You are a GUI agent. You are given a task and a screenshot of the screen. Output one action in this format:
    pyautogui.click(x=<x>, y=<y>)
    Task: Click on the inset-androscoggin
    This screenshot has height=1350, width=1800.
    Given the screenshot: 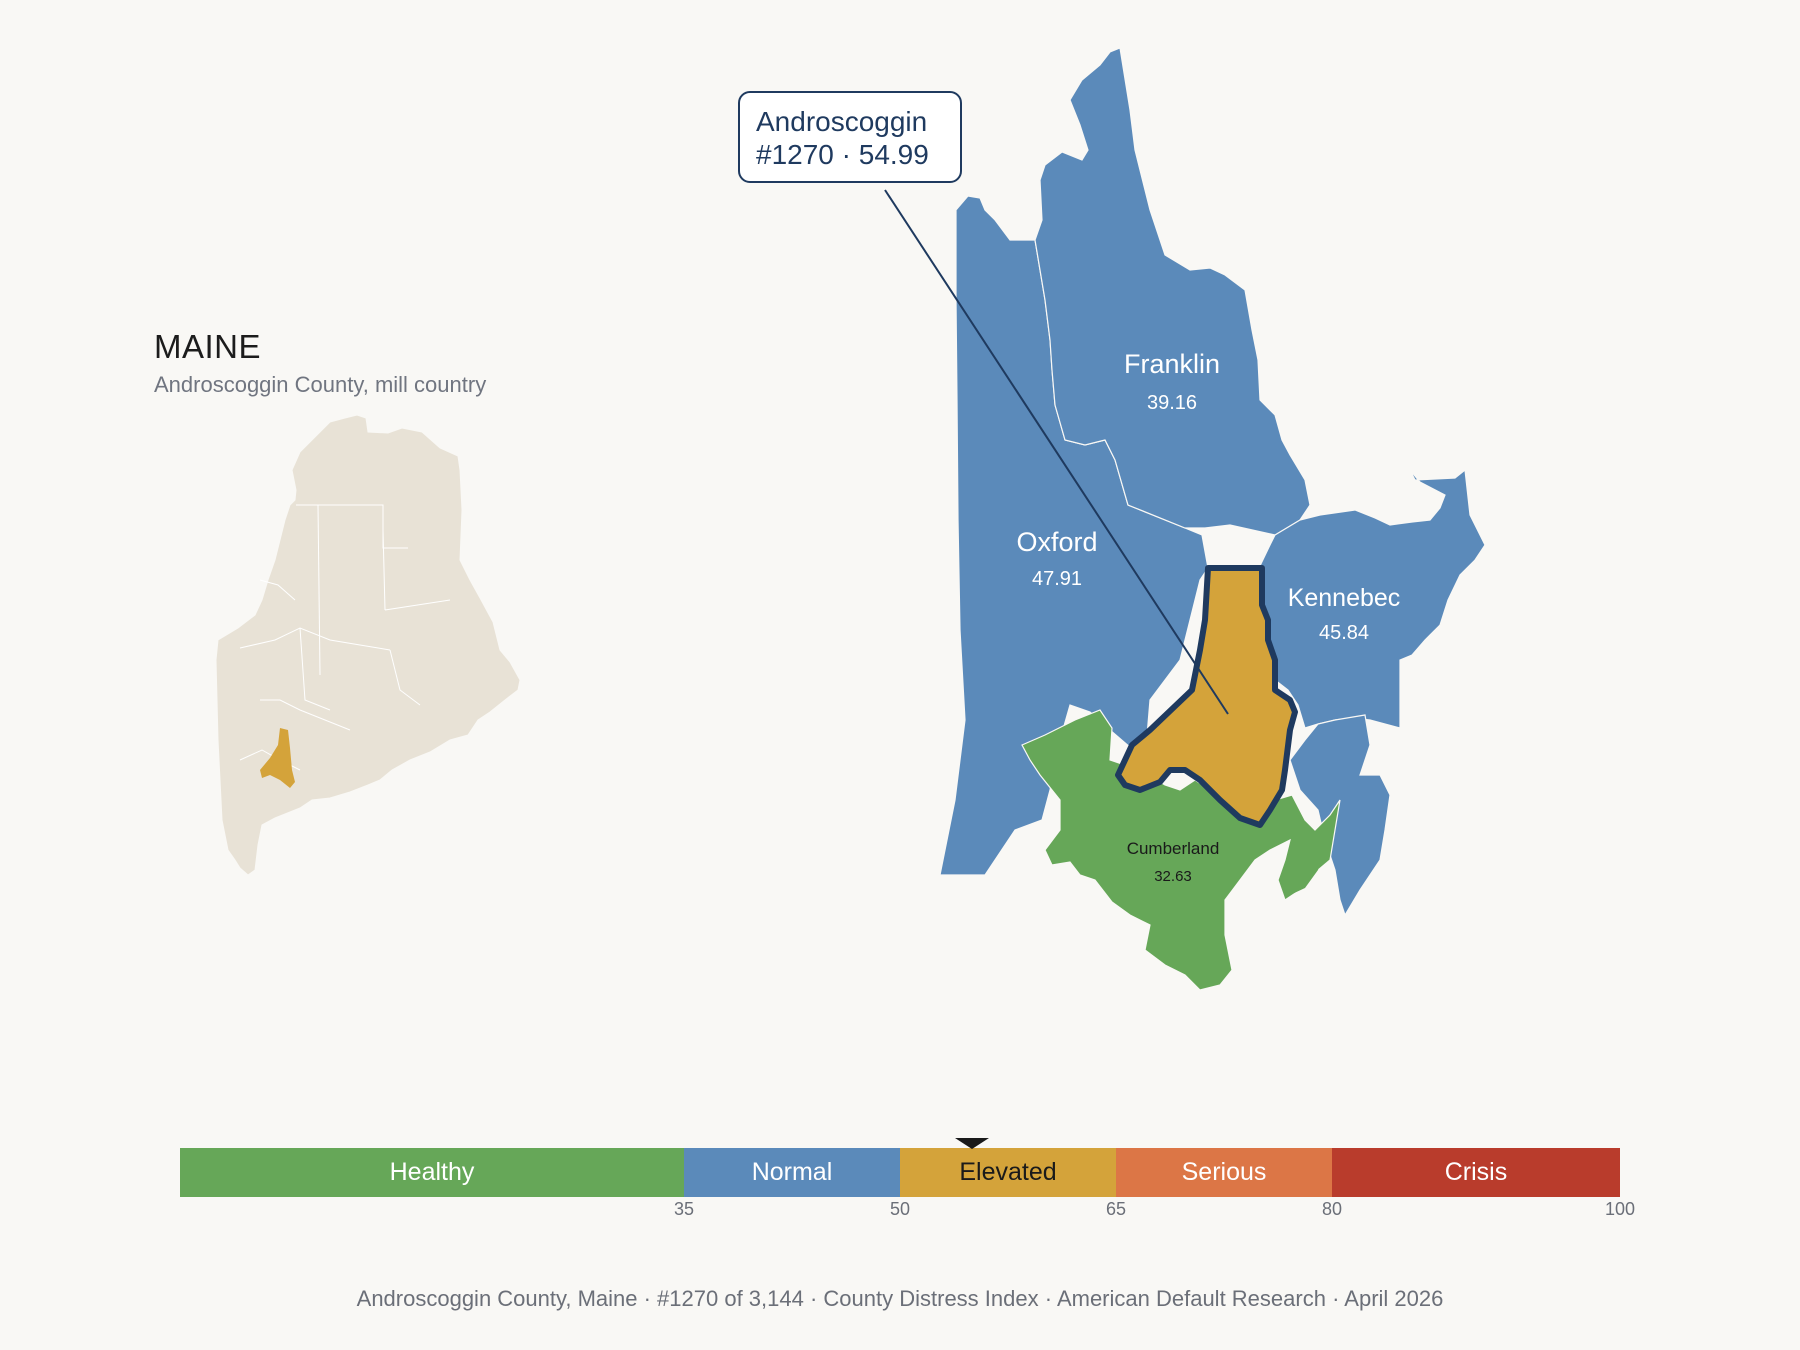 What is the action you would take?
    pyautogui.click(x=277, y=758)
    